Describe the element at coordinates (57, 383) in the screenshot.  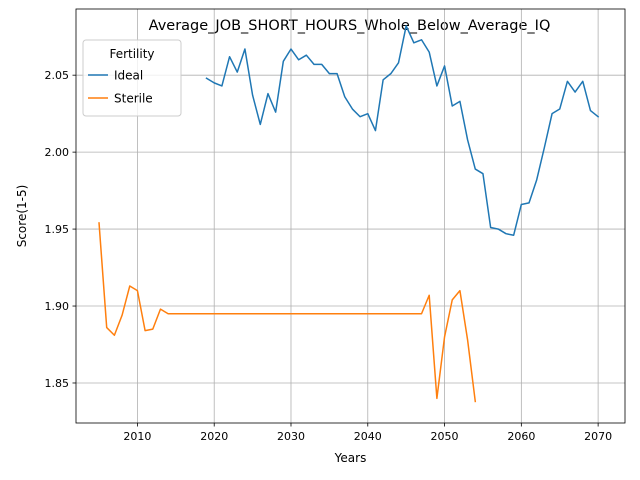
I see `y-tick-label: 1.85` at that location.